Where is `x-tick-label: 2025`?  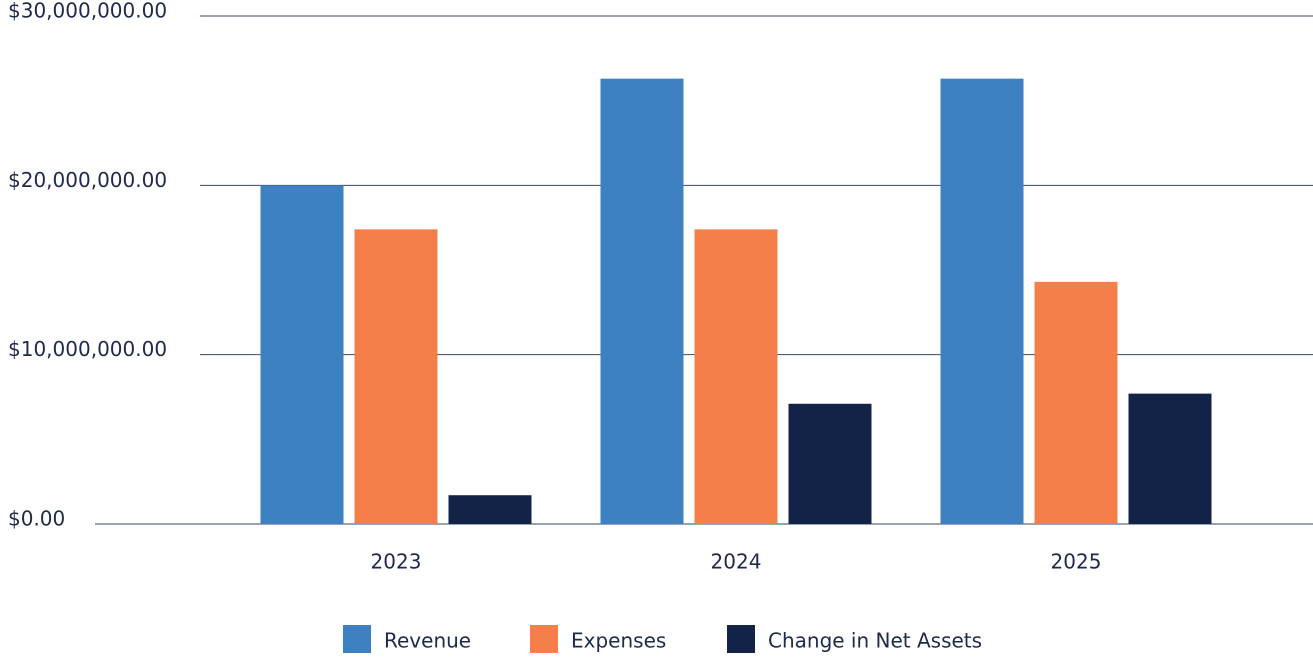 x-tick-label: 2025 is located at coordinates (1076, 562).